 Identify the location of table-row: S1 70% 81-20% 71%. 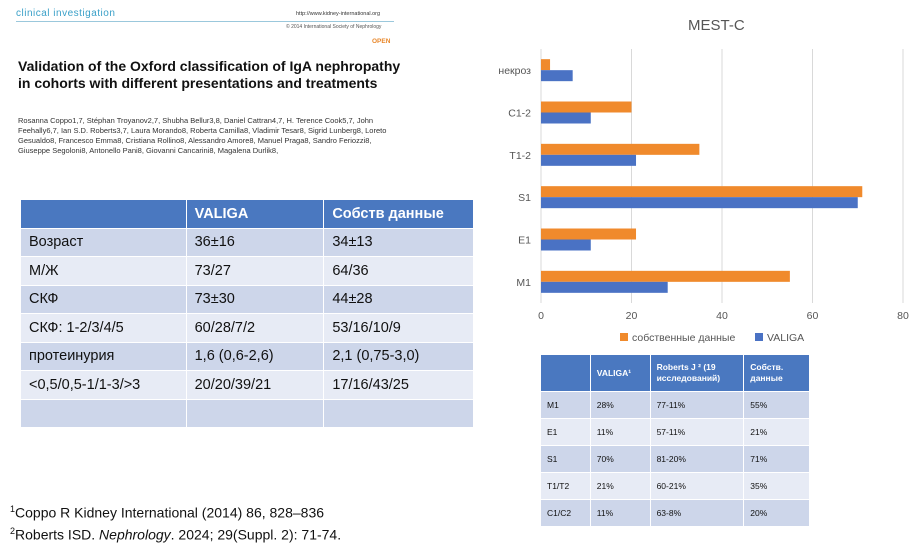
(675, 459).